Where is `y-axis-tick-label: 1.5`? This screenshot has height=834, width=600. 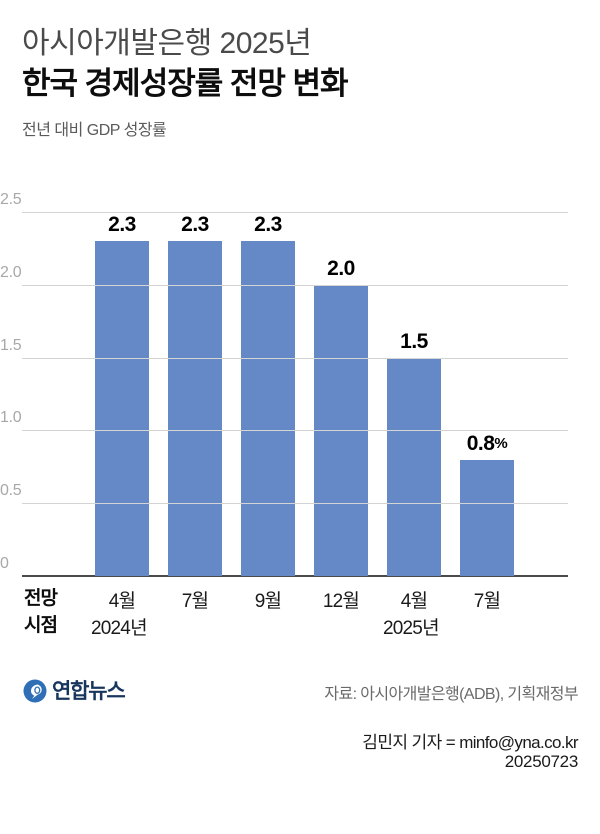 y-axis-tick-label: 1.5 is located at coordinates (11, 345).